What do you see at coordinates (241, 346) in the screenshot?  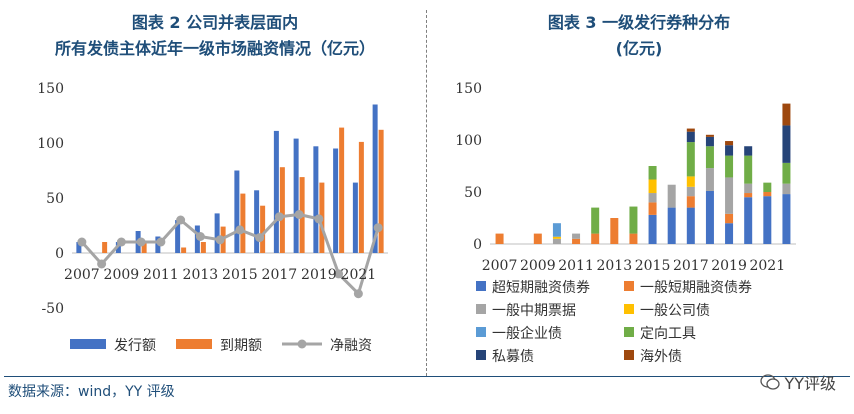 I see `legend-label: 到期额` at bounding box center [241, 346].